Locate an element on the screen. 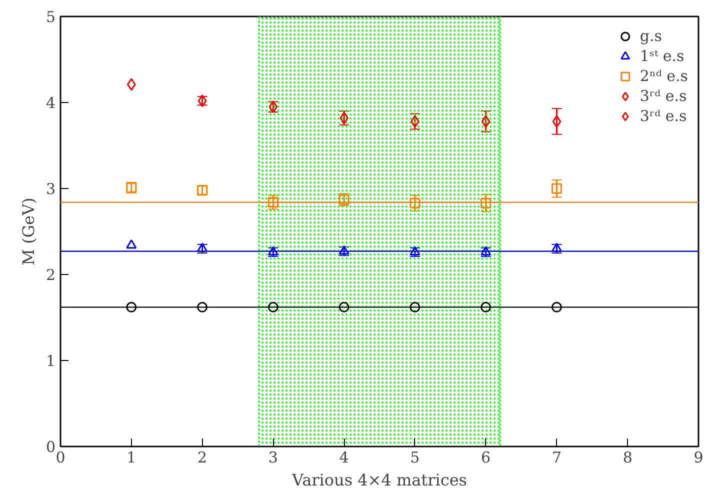  legend-label: g.s is located at coordinates (651, 36).